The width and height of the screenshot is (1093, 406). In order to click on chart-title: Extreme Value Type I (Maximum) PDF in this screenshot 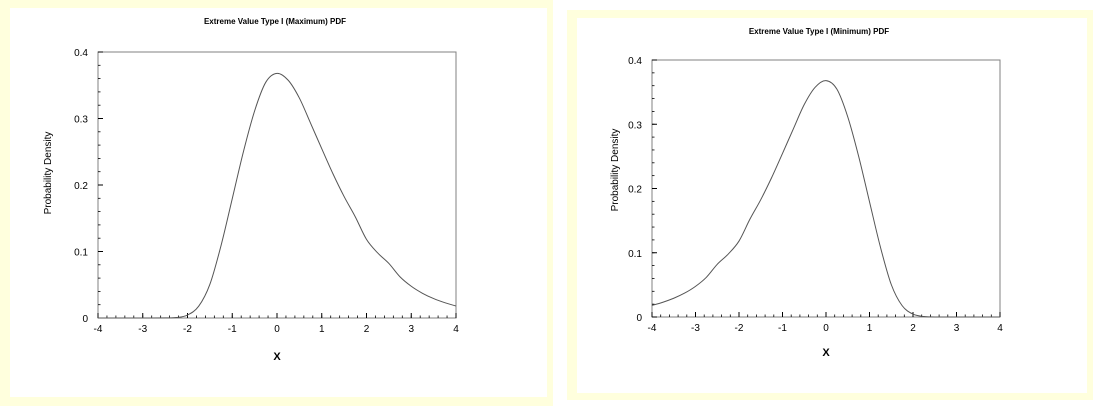, I will do `click(275, 21)`.